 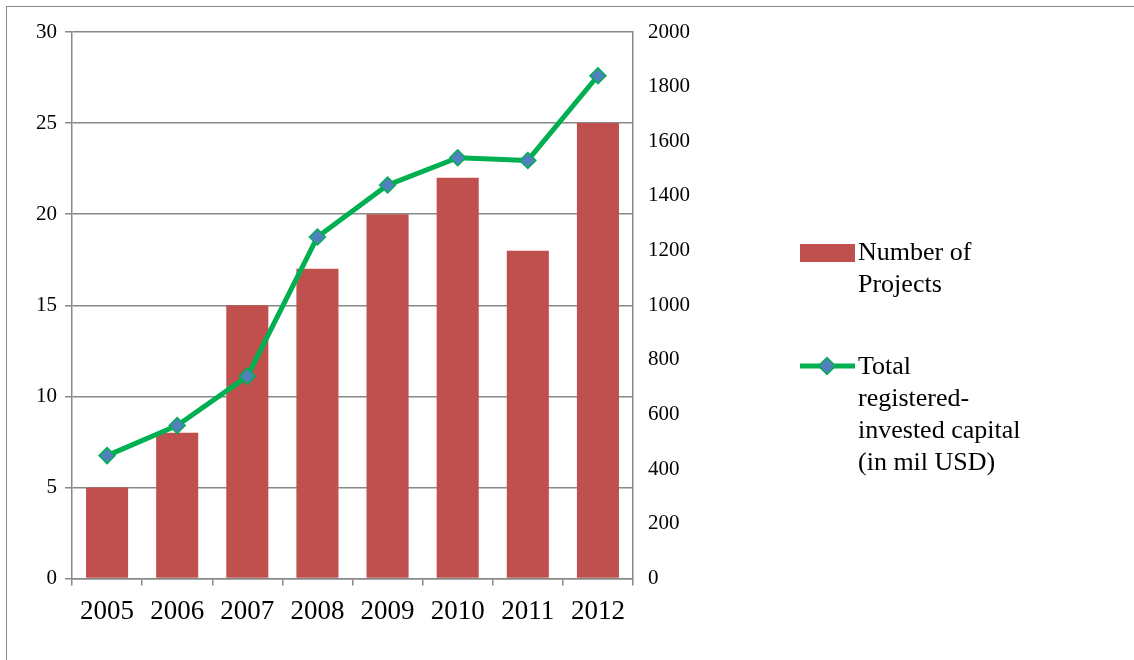 What do you see at coordinates (664, 522) in the screenshot?
I see `y2-tick-label: 200` at bounding box center [664, 522].